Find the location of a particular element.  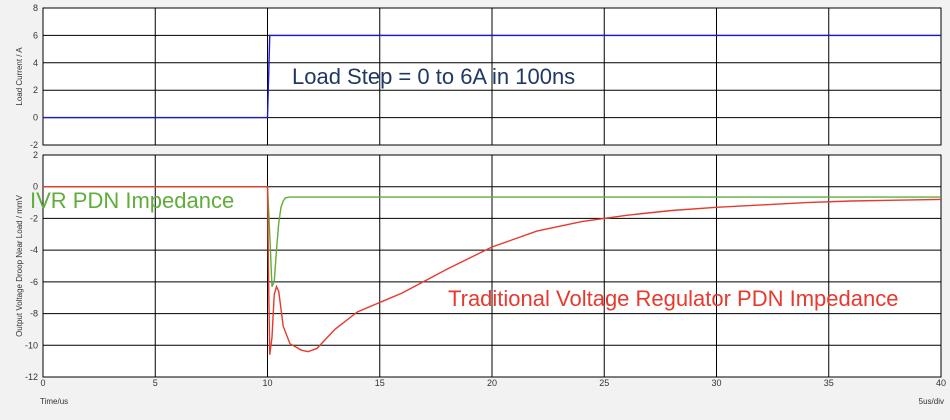

y-tick-label: -12 is located at coordinates (31, 377).